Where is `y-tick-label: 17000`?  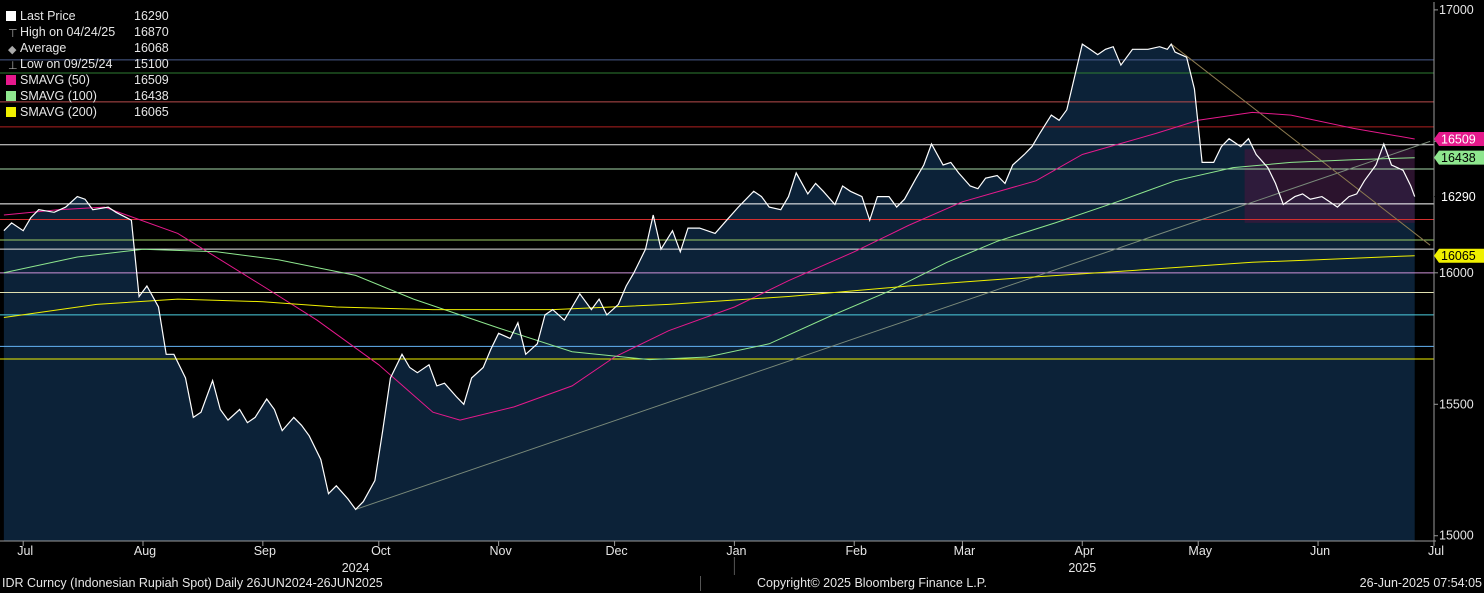
y-tick-label: 17000 is located at coordinates (1456, 10).